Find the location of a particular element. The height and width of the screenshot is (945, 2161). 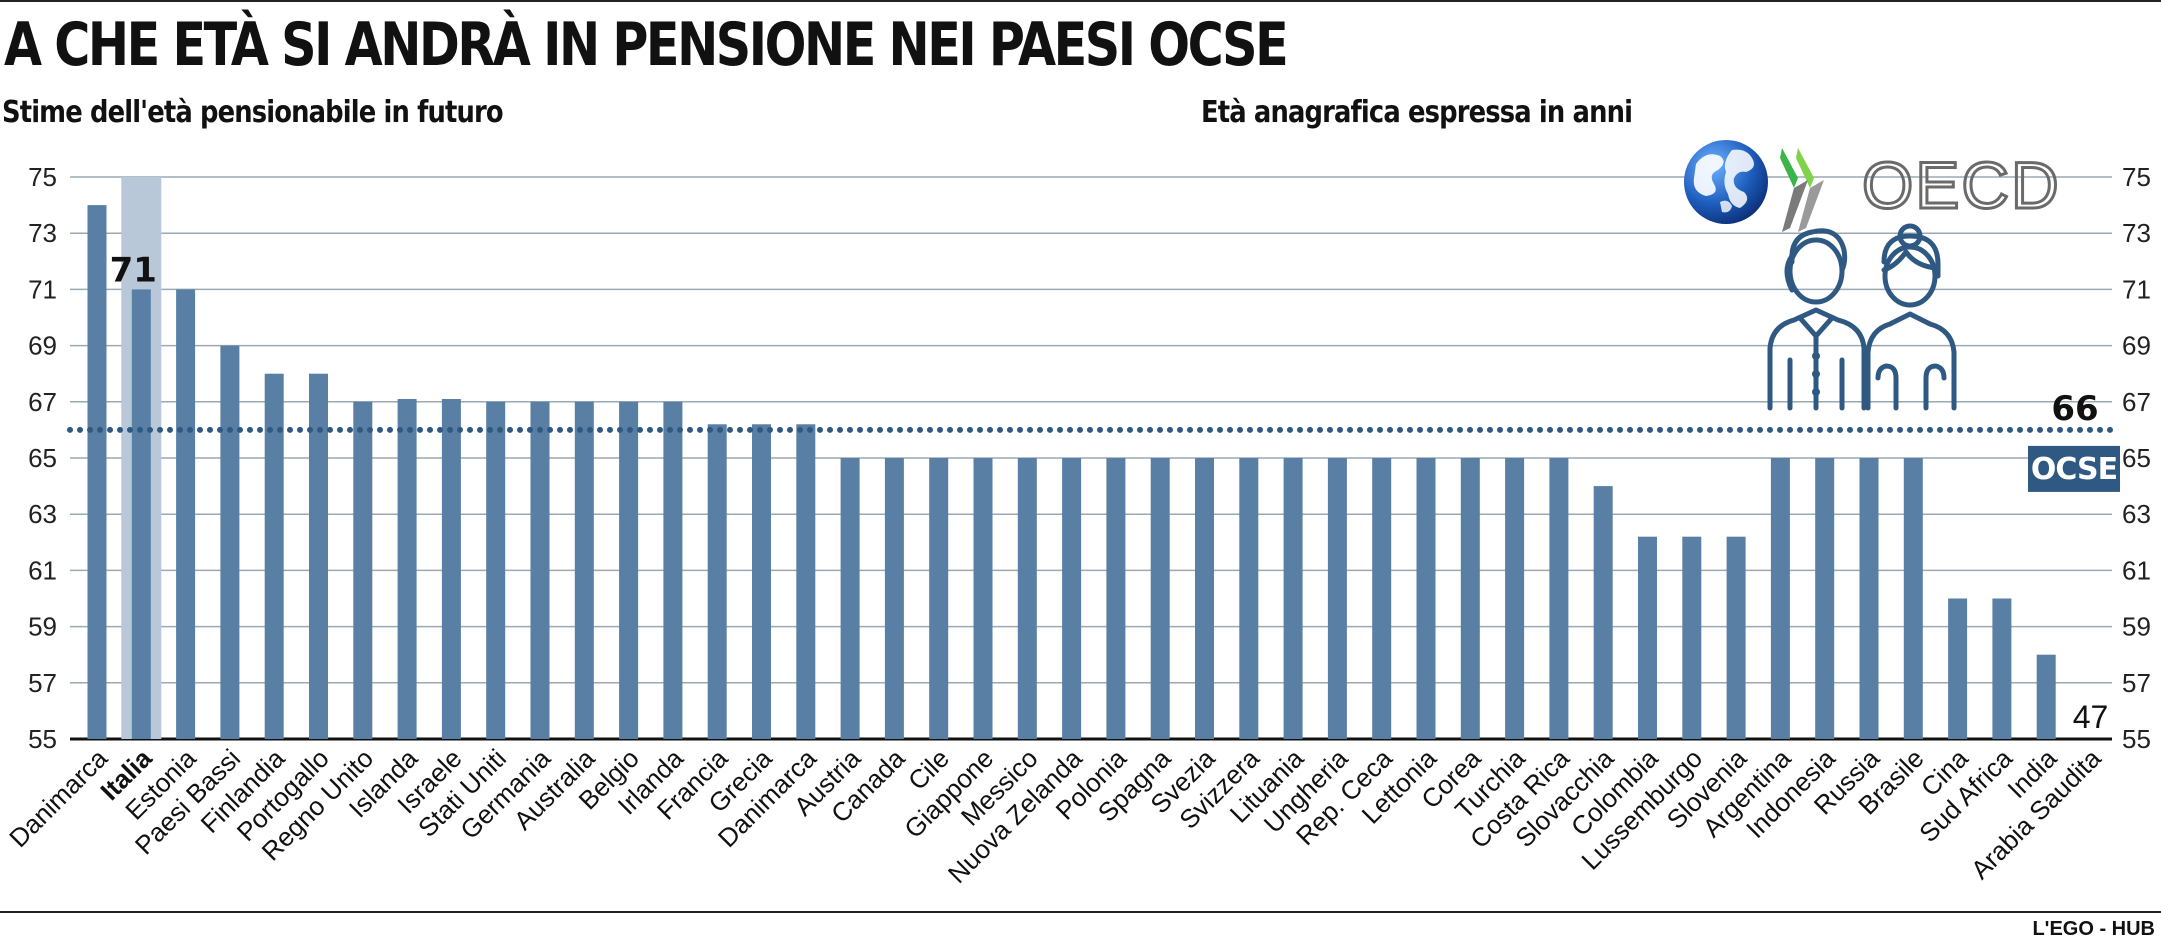

y-tick-label-left: 59 is located at coordinates (42, 627).